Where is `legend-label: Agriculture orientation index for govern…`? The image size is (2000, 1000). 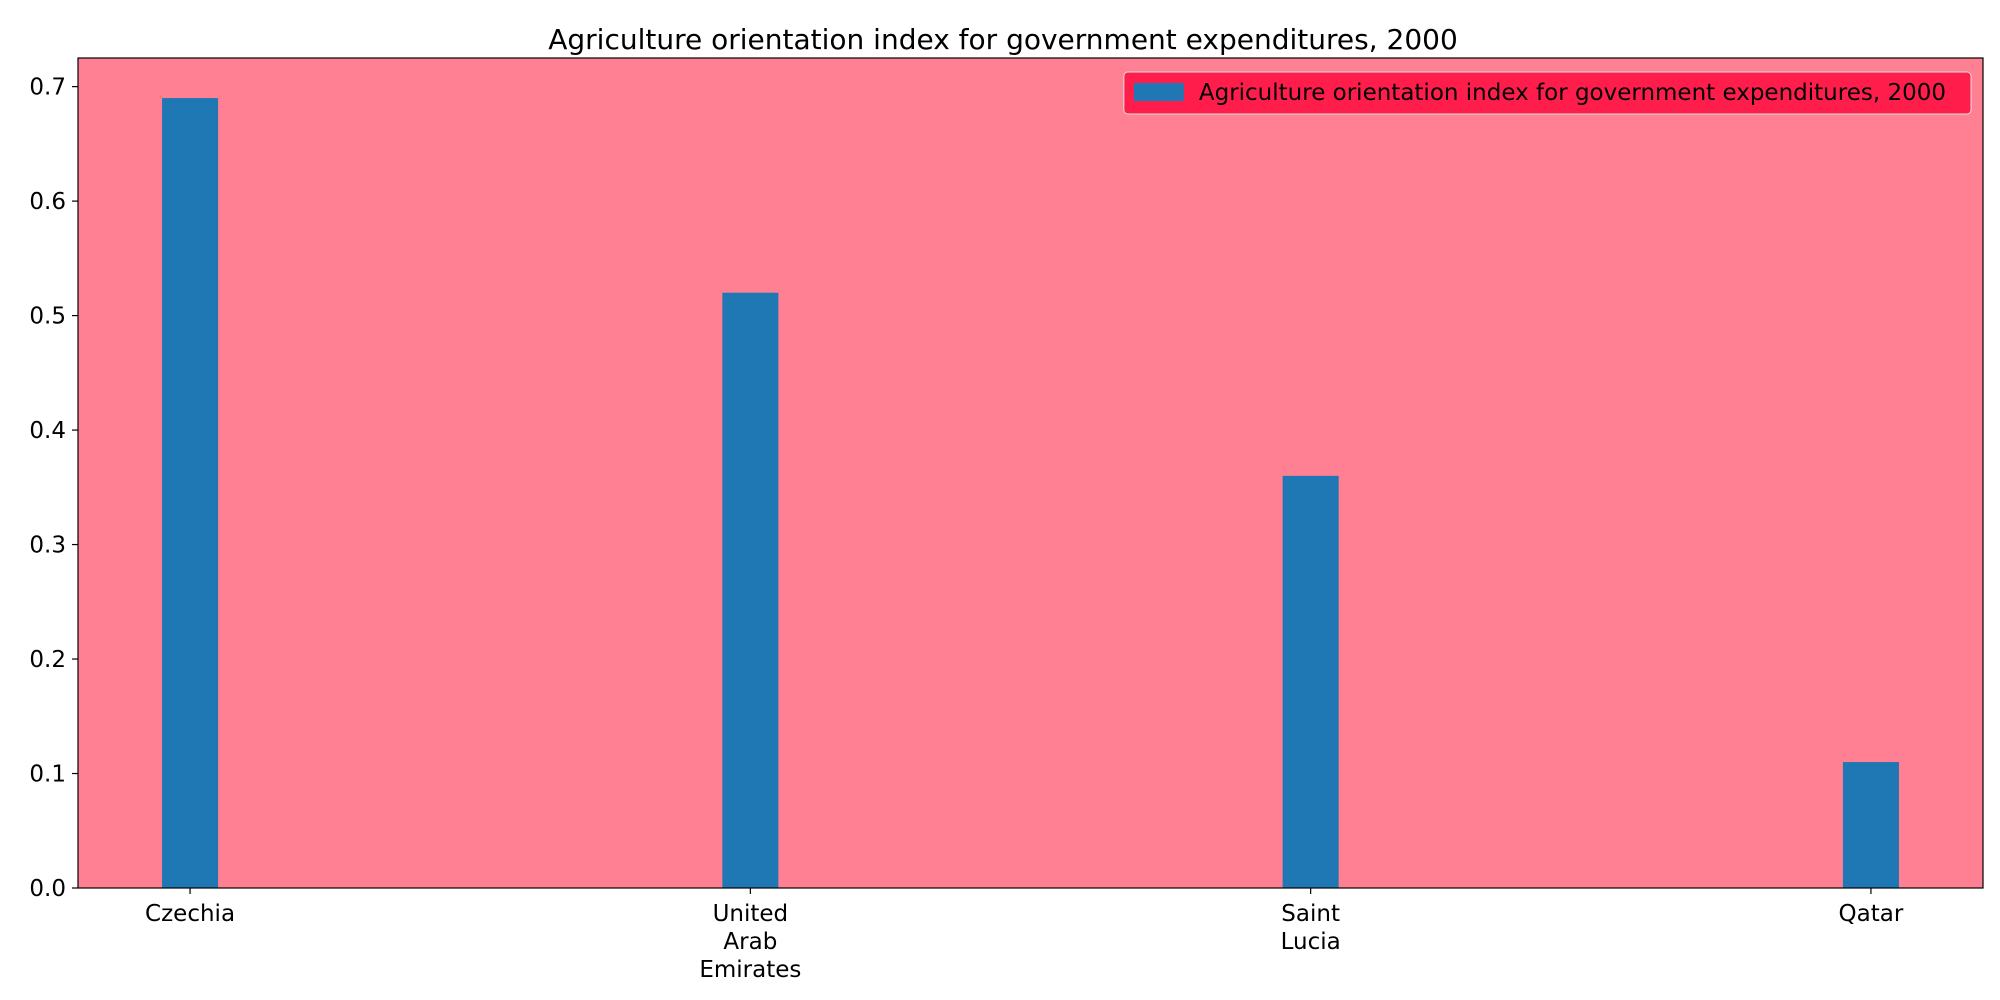
legend-label: Agriculture orientation index for govern… is located at coordinates (1572, 93).